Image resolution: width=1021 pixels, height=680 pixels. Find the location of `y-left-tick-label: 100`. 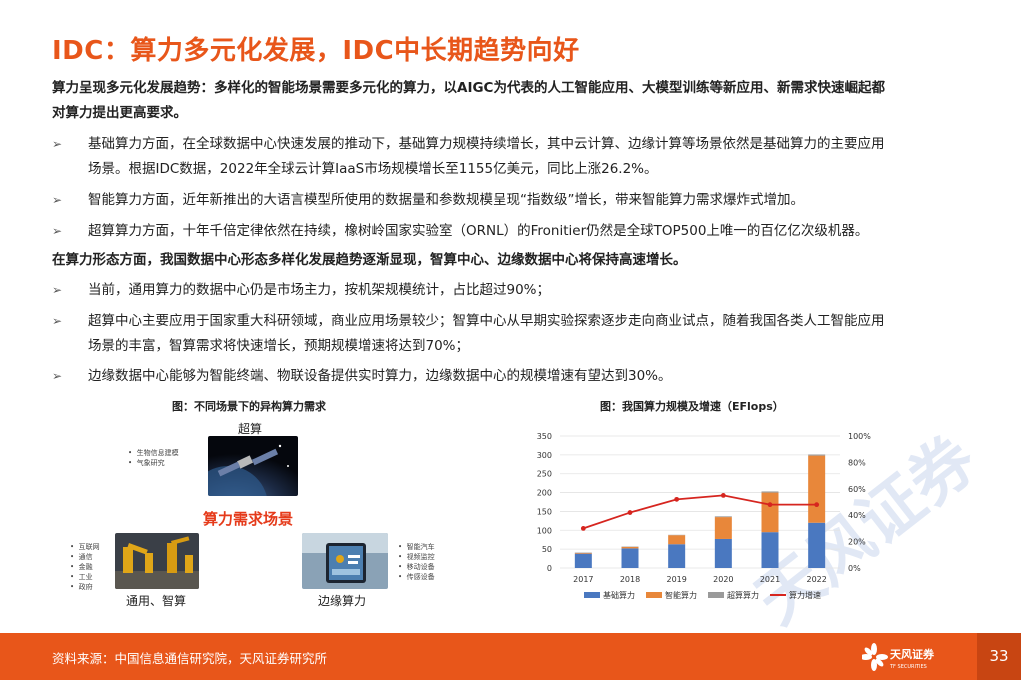

y-left-tick-label: 100 is located at coordinates (544, 530).